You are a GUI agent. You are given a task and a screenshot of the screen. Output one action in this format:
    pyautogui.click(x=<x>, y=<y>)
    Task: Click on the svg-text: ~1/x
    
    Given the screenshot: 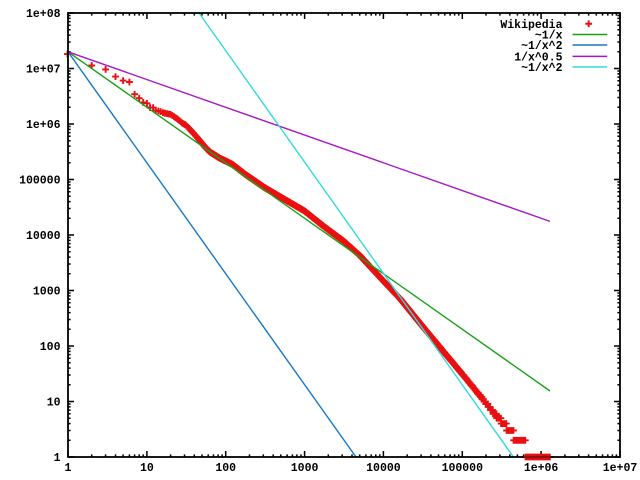 What is the action you would take?
    pyautogui.click(x=549, y=36)
    